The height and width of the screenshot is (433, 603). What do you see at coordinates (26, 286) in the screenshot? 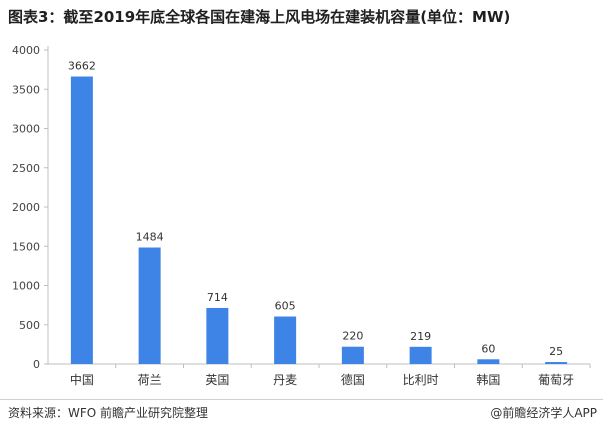
I see `y-tick-label: 1000` at bounding box center [26, 286].